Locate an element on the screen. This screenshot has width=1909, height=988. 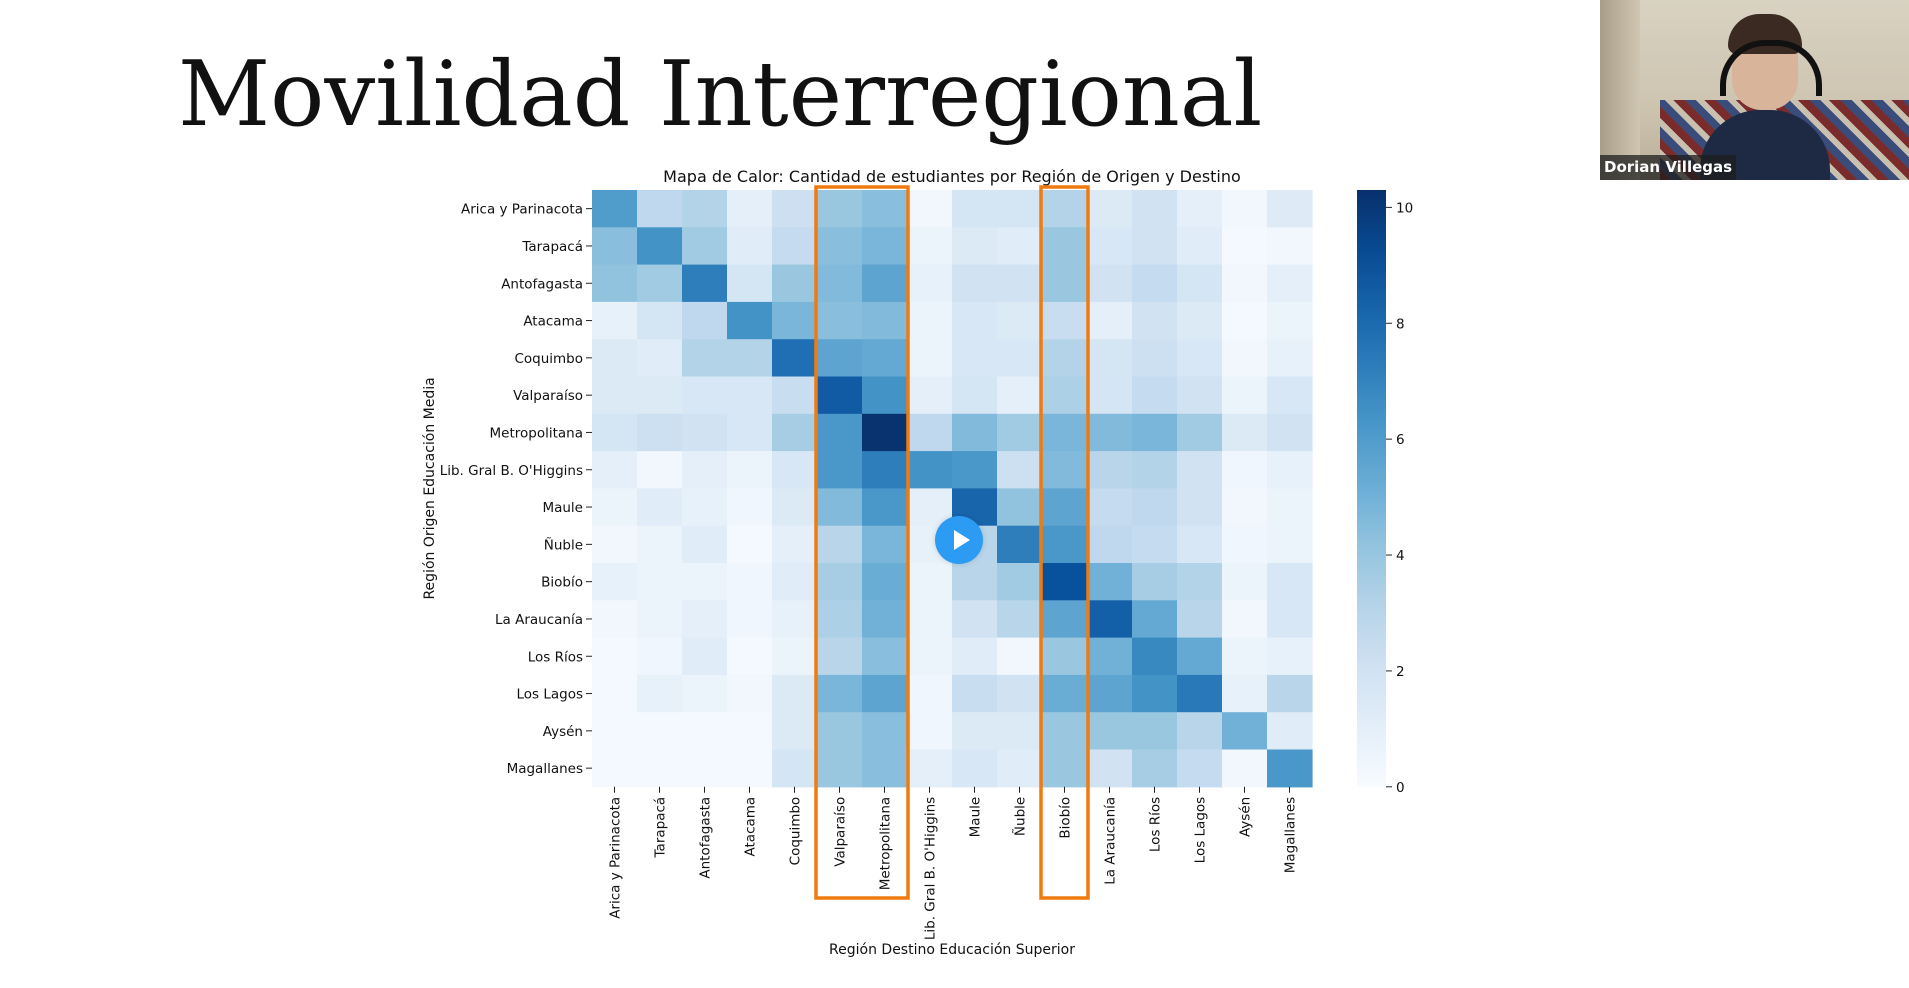
y-tick-label: Atacama is located at coordinates (553, 322).